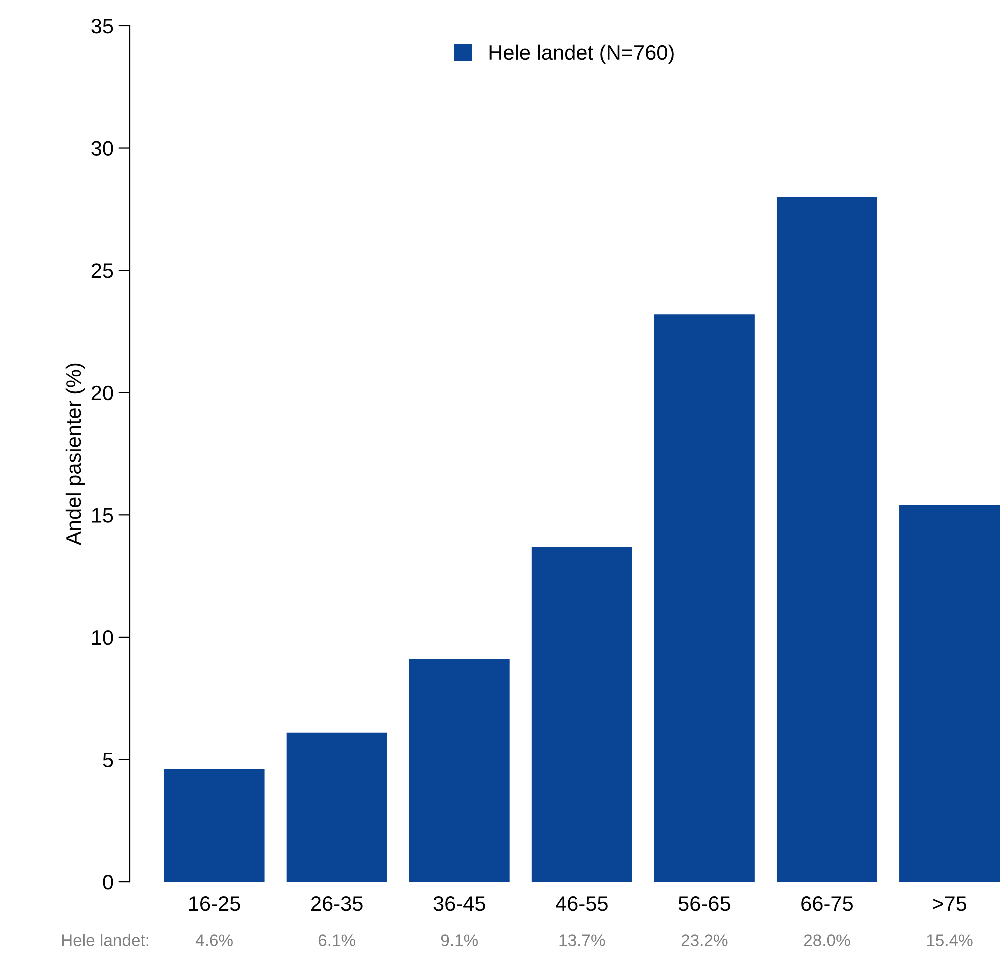 The image size is (1000, 955). I want to click on data-label: 15.4%, so click(950, 940).